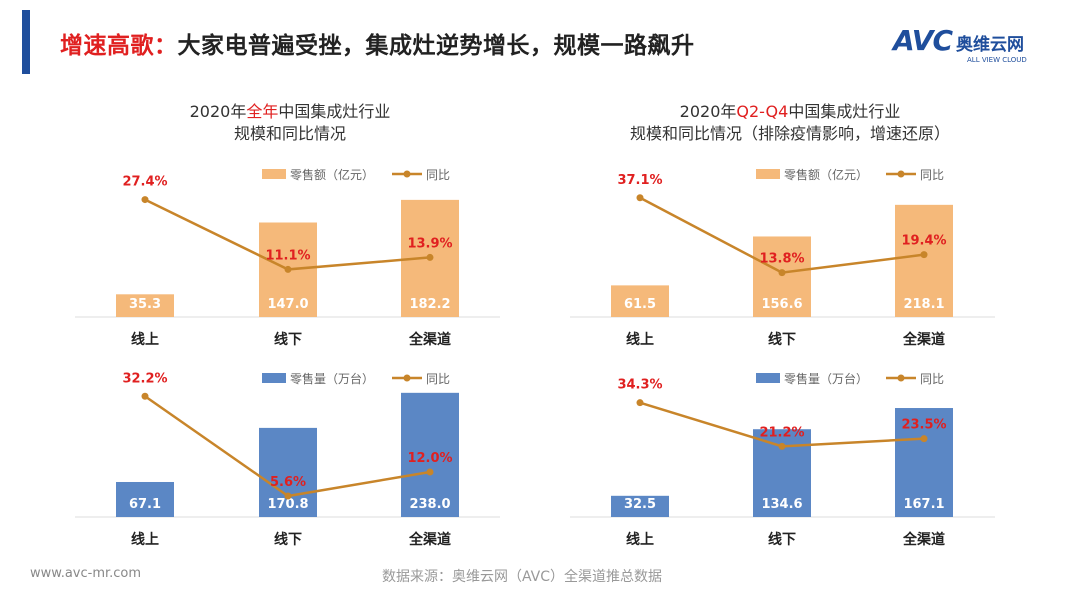  Describe the element at coordinates (923, 241) in the screenshot. I see `yoy-label: 19.4%` at that location.